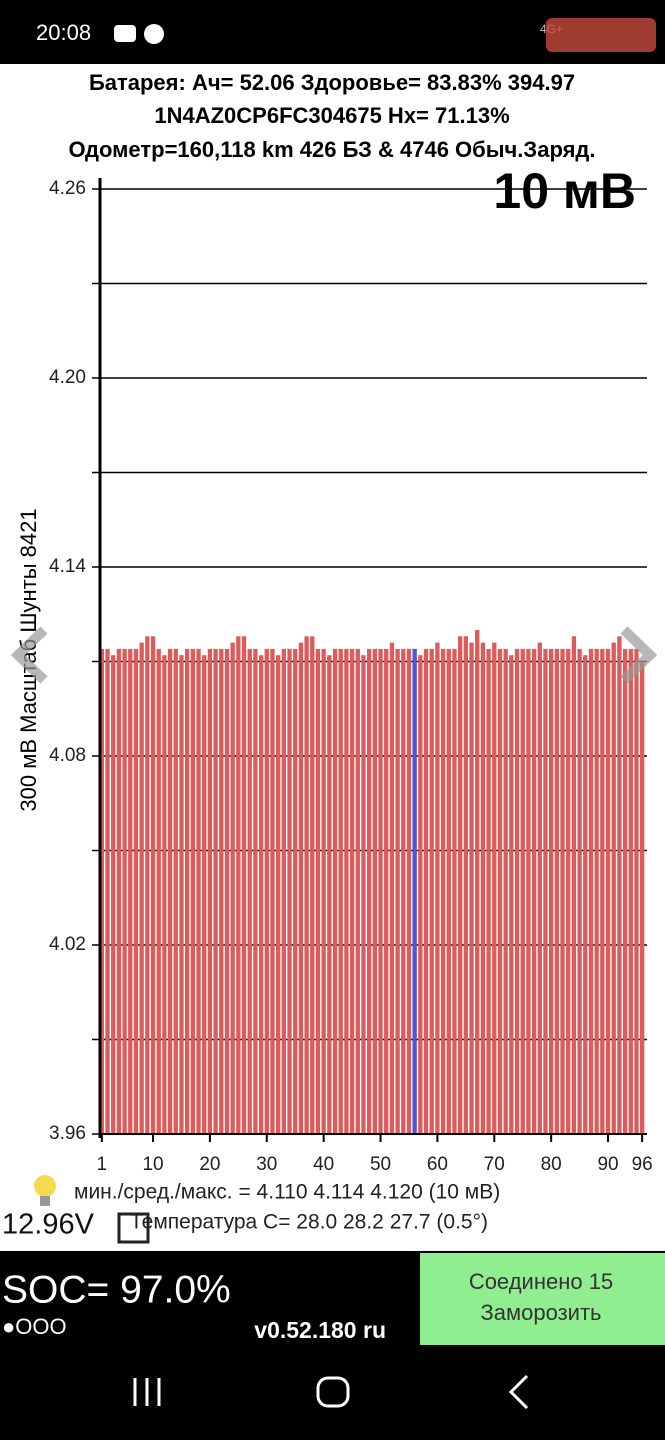  What do you see at coordinates (564, 191) in the screenshot?
I see `scale-label: 10 мВ` at bounding box center [564, 191].